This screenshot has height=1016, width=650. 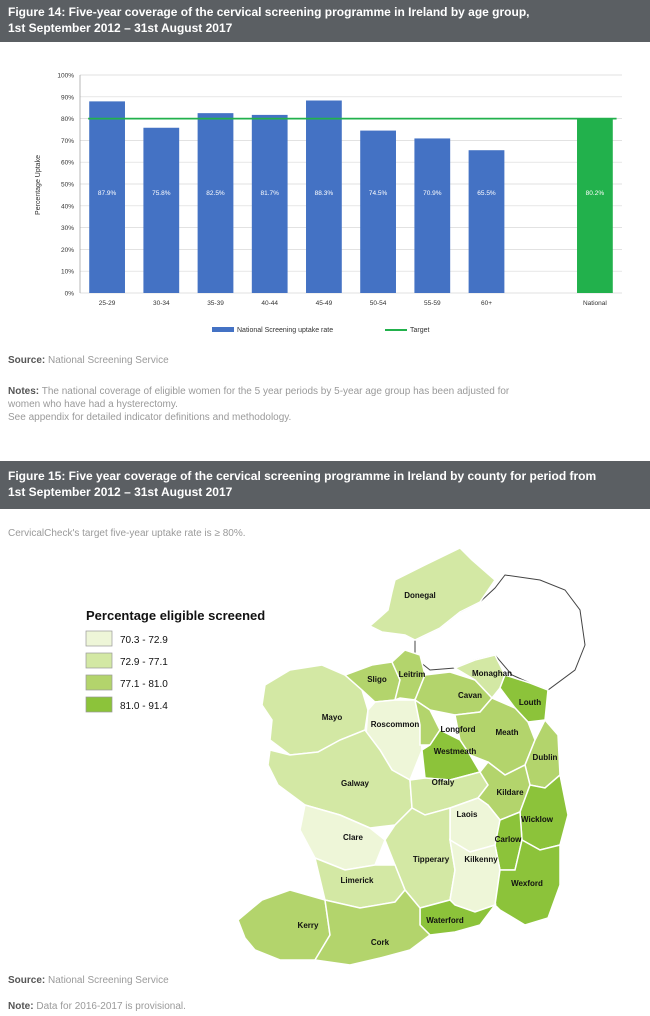 What do you see at coordinates (27, 360) in the screenshot?
I see `figure14-source-label: Source:` at bounding box center [27, 360].